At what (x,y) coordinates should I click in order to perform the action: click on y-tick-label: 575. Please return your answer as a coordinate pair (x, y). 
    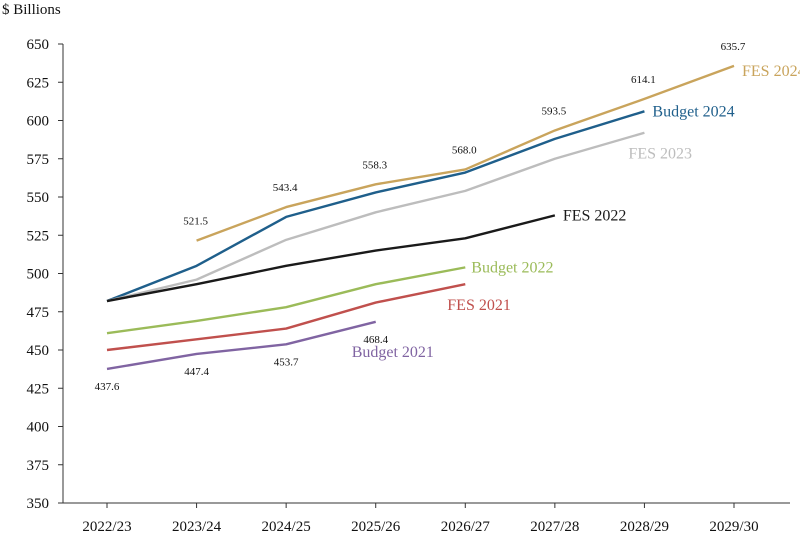
    Looking at the image, I should click on (38, 160).